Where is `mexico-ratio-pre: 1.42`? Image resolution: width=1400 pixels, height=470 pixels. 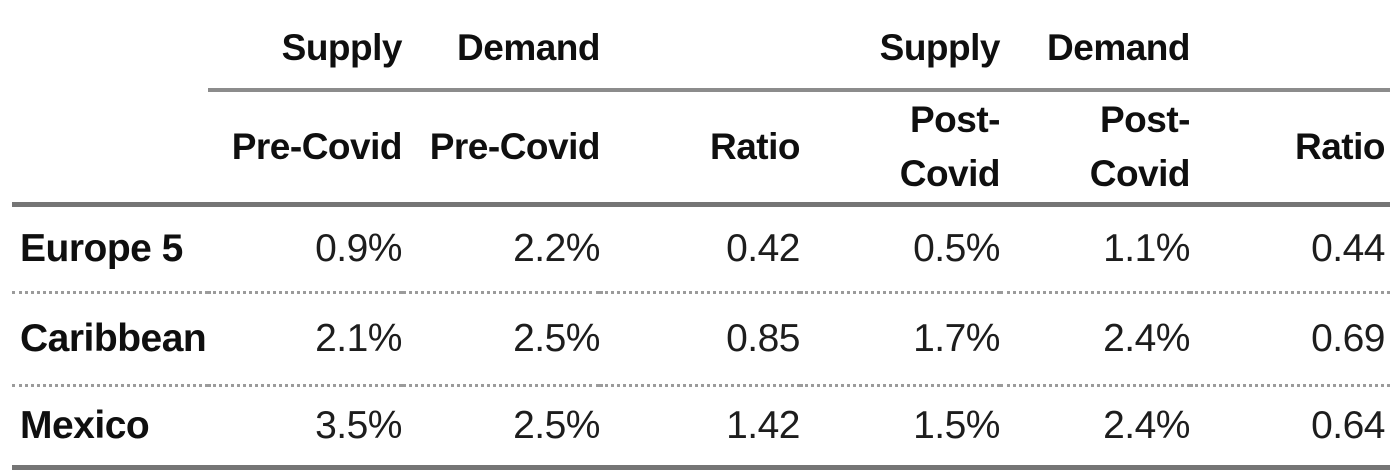
mexico-ratio-pre: 1.42 is located at coordinates (700, 427).